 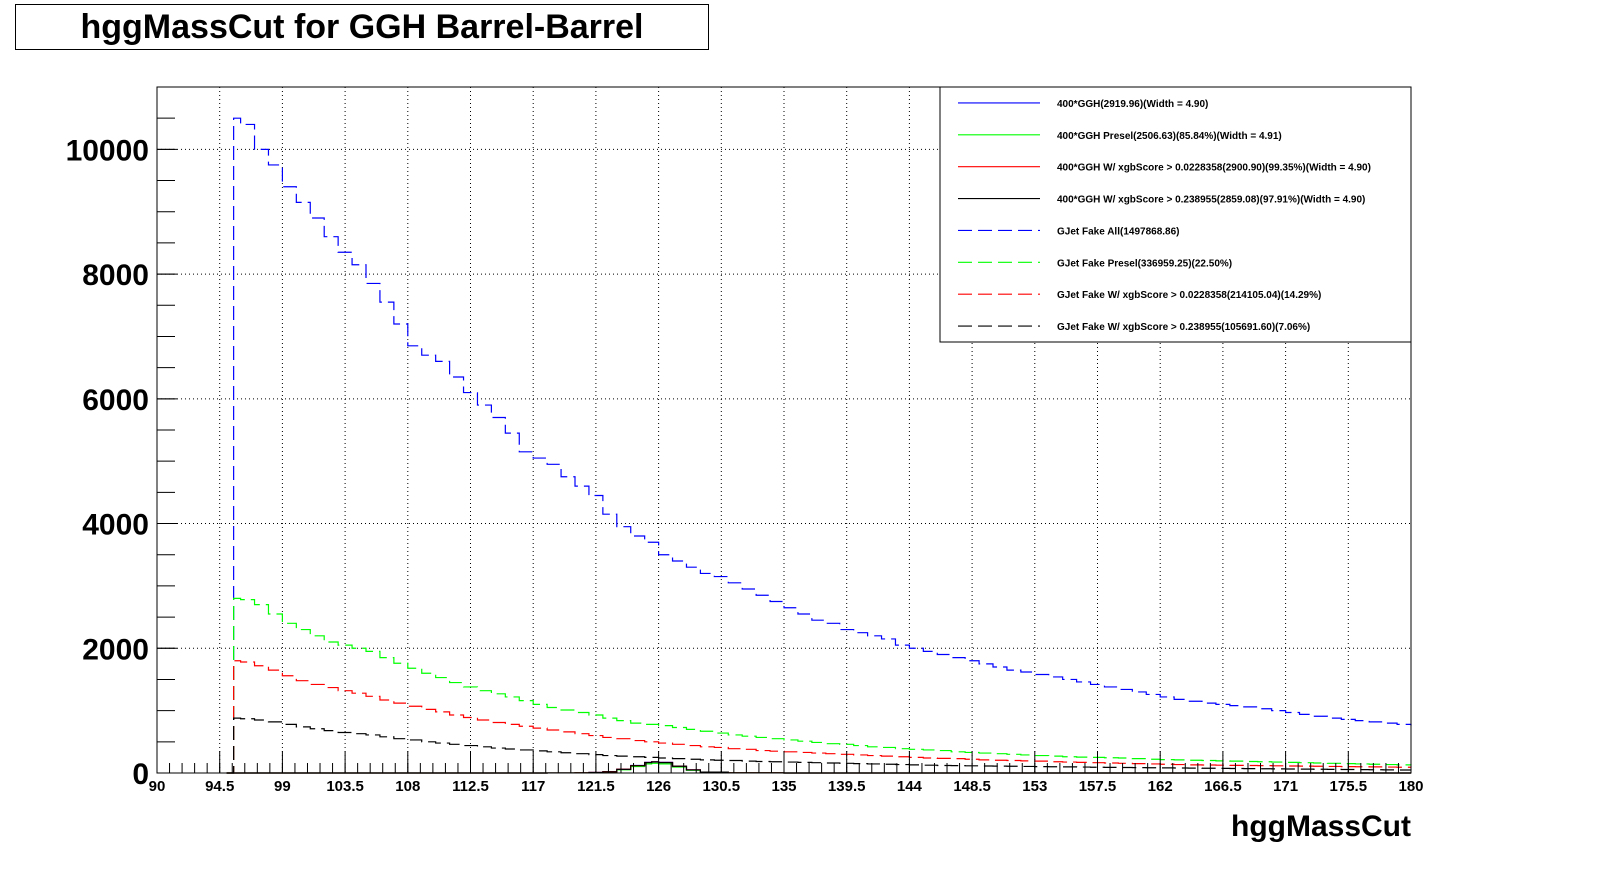 I want to click on x-tick-label: 135, so click(x=783, y=786).